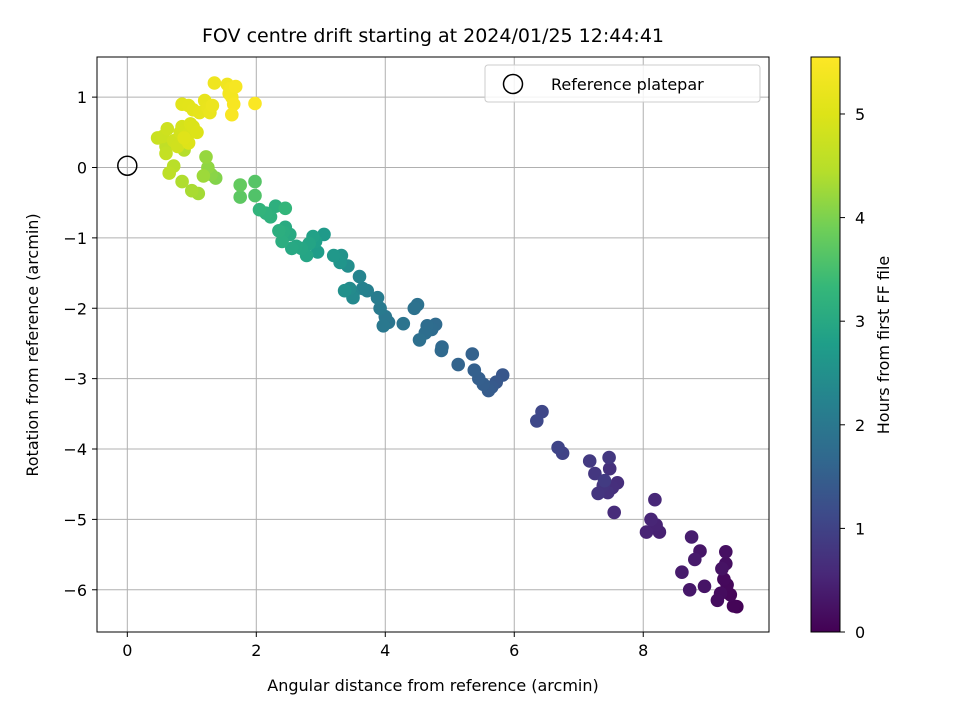 Image resolution: width=960 pixels, height=724 pixels. Describe the element at coordinates (75, 449) in the screenshot. I see `y-tick-label: −4` at that location.